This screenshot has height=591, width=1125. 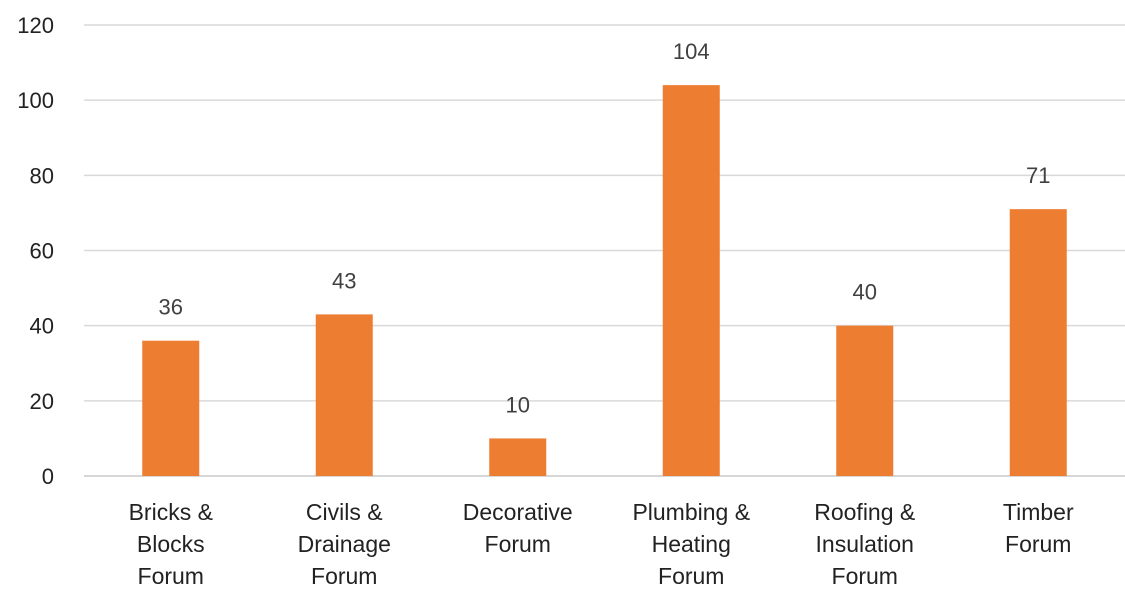 What do you see at coordinates (35, 25) in the screenshot?
I see `y-tick-label: 120` at bounding box center [35, 25].